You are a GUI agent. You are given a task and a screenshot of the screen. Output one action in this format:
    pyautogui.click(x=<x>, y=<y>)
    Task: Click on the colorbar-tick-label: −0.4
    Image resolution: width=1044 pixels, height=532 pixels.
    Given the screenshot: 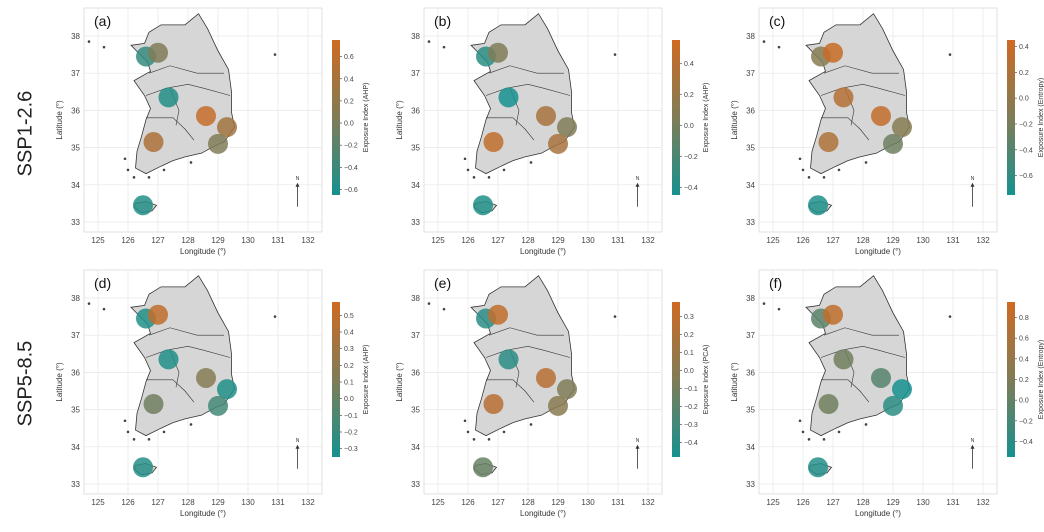 What is the action you would take?
    pyautogui.click(x=1026, y=150)
    